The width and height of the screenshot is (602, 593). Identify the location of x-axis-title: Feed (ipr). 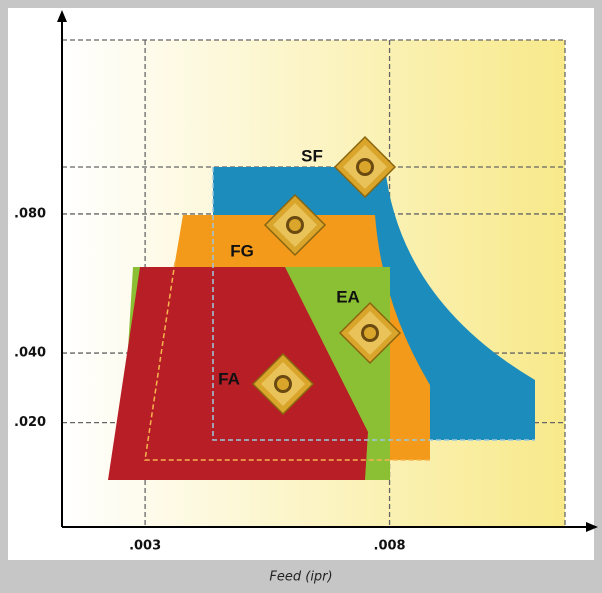
(300, 577).